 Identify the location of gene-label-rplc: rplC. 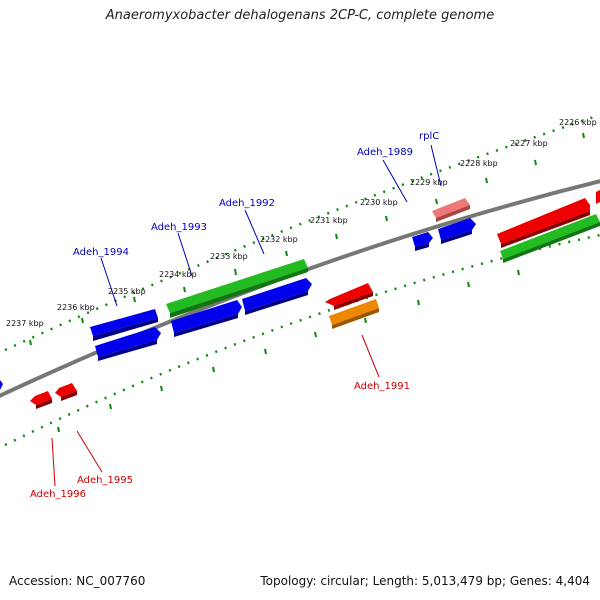
(429, 136).